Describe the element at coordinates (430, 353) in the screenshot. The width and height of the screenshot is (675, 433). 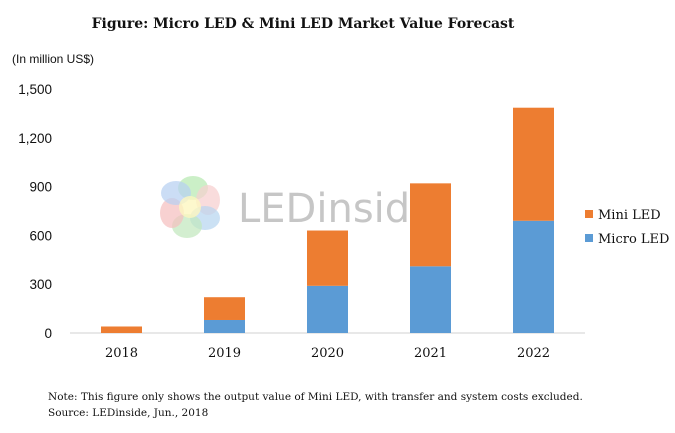
I see `x-tick-label: 2021` at that location.